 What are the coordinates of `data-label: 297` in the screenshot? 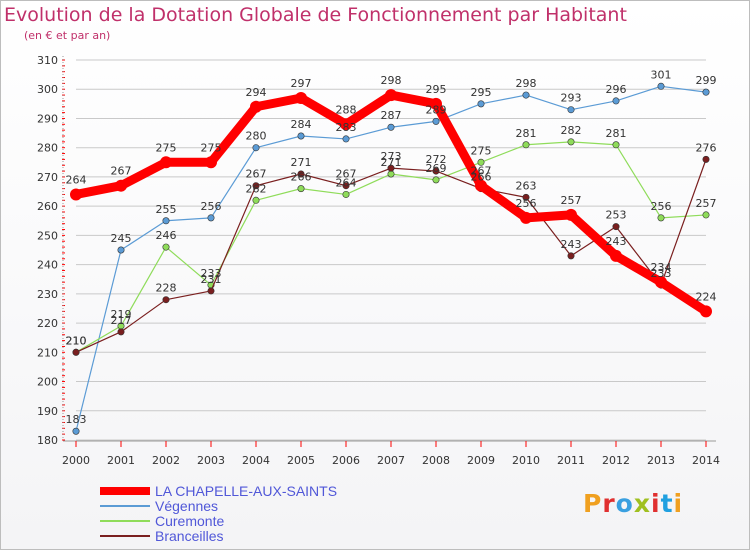 It's located at (301, 83).